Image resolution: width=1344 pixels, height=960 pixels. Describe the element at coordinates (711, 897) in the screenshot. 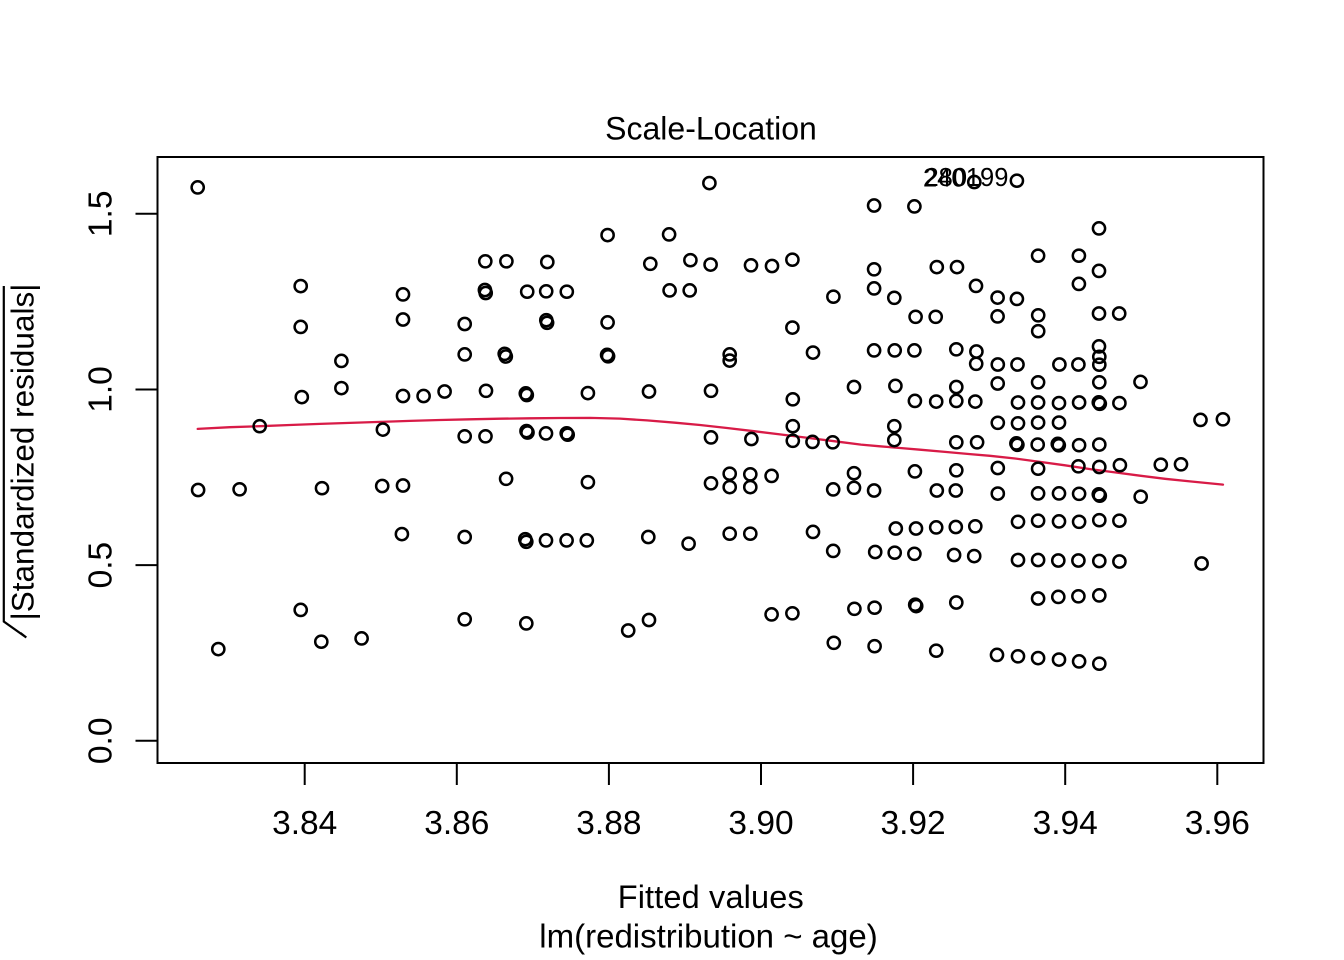

I see `svg-text: Fitted values` at that location.